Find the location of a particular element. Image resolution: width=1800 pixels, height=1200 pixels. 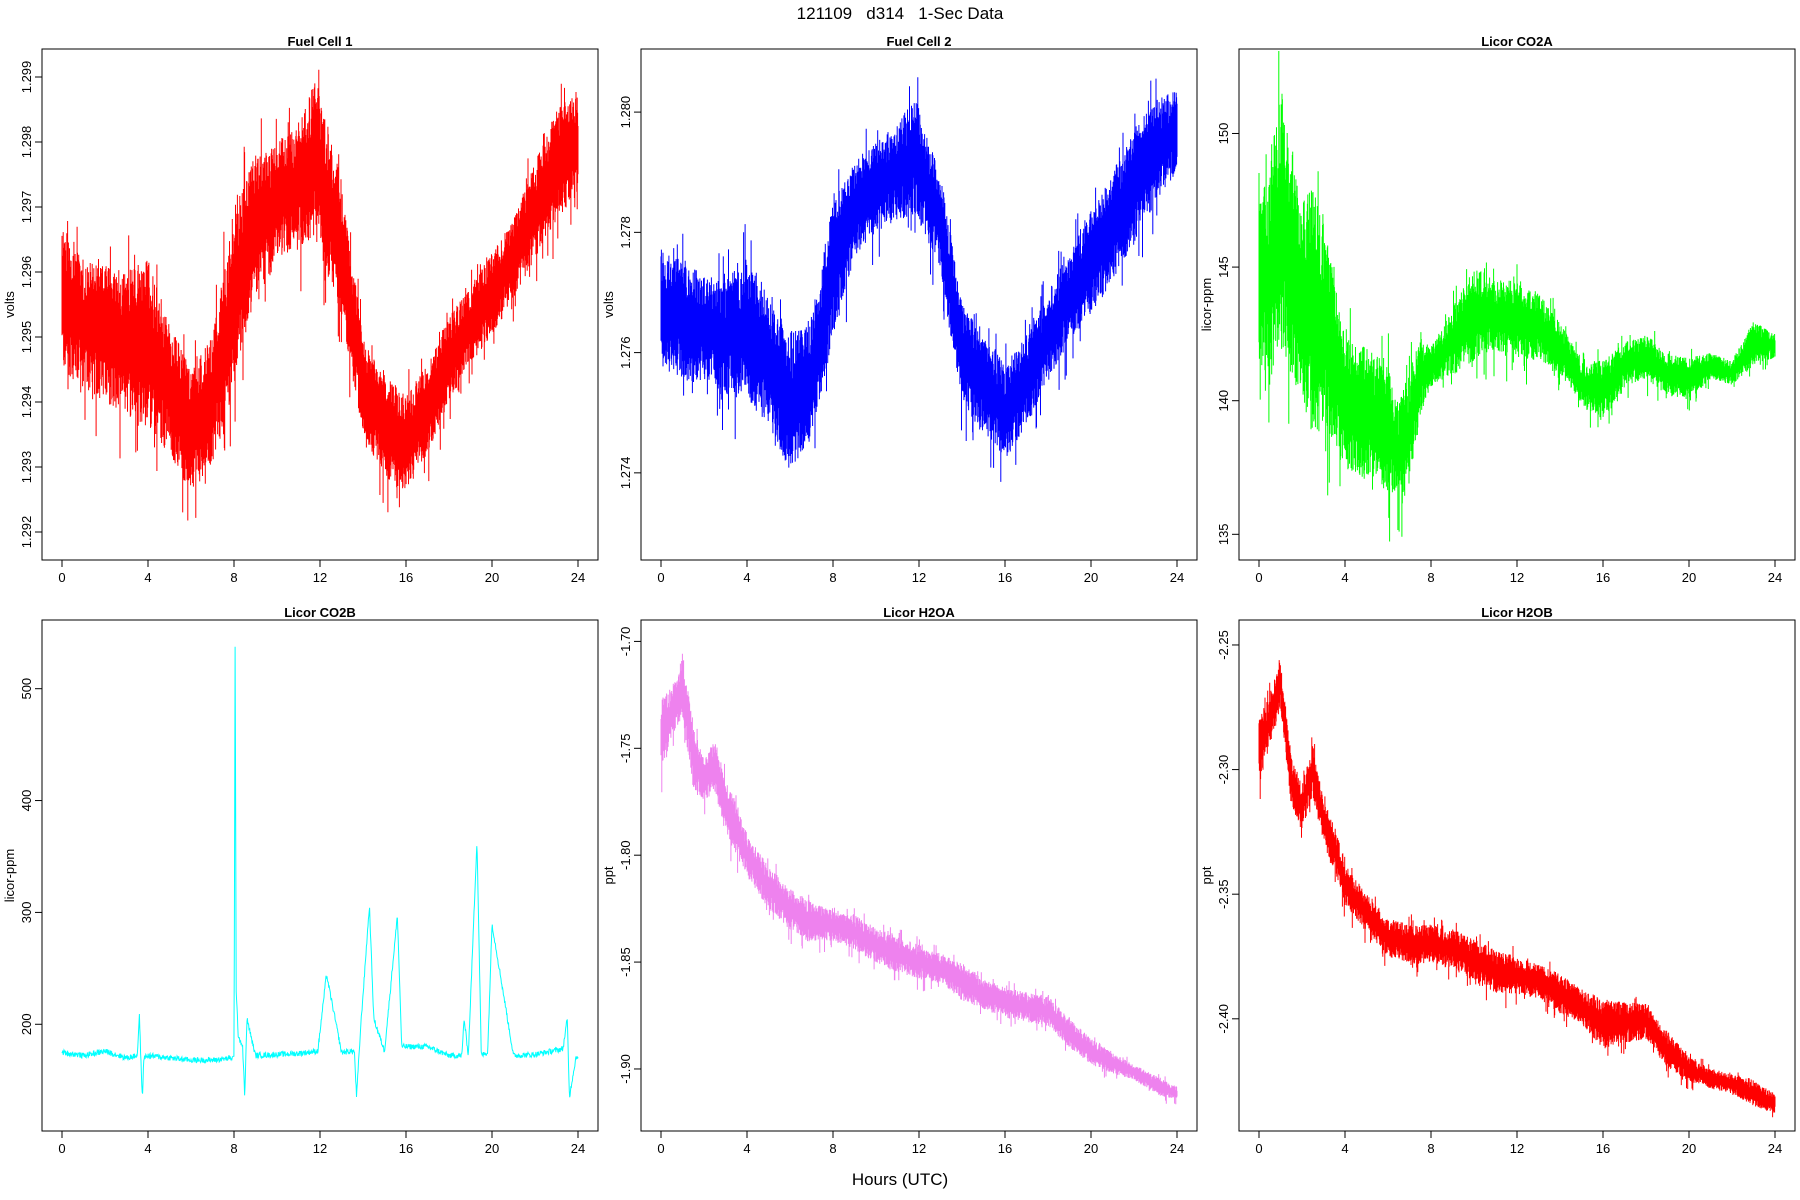

y-tick-label: 1.293 is located at coordinates (26, 467).